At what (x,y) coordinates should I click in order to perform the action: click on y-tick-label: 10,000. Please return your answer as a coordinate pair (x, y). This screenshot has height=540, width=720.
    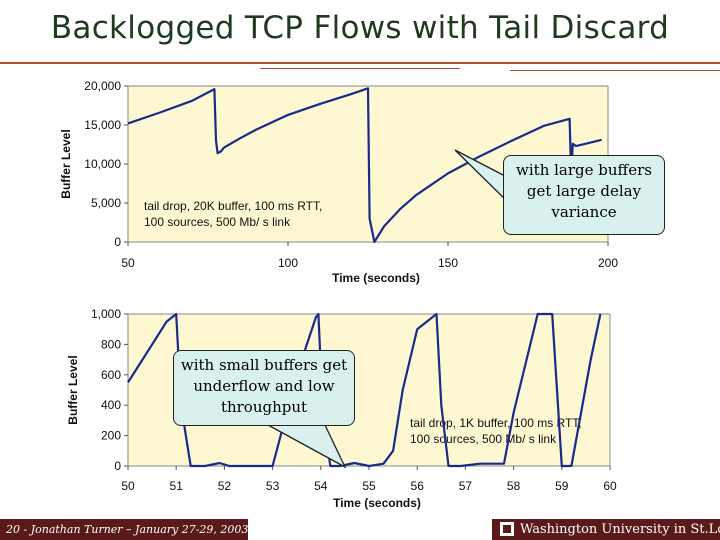
    Looking at the image, I should click on (102, 164).